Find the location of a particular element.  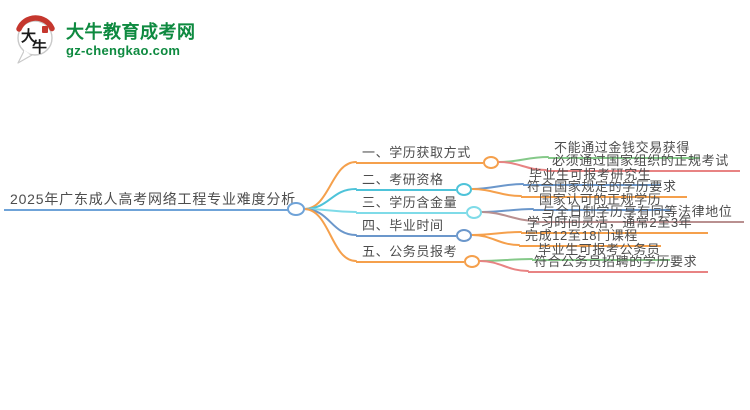

leaf-node-3-2: 与全日制学历享有同等法律地位 is located at coordinates (640, 213).